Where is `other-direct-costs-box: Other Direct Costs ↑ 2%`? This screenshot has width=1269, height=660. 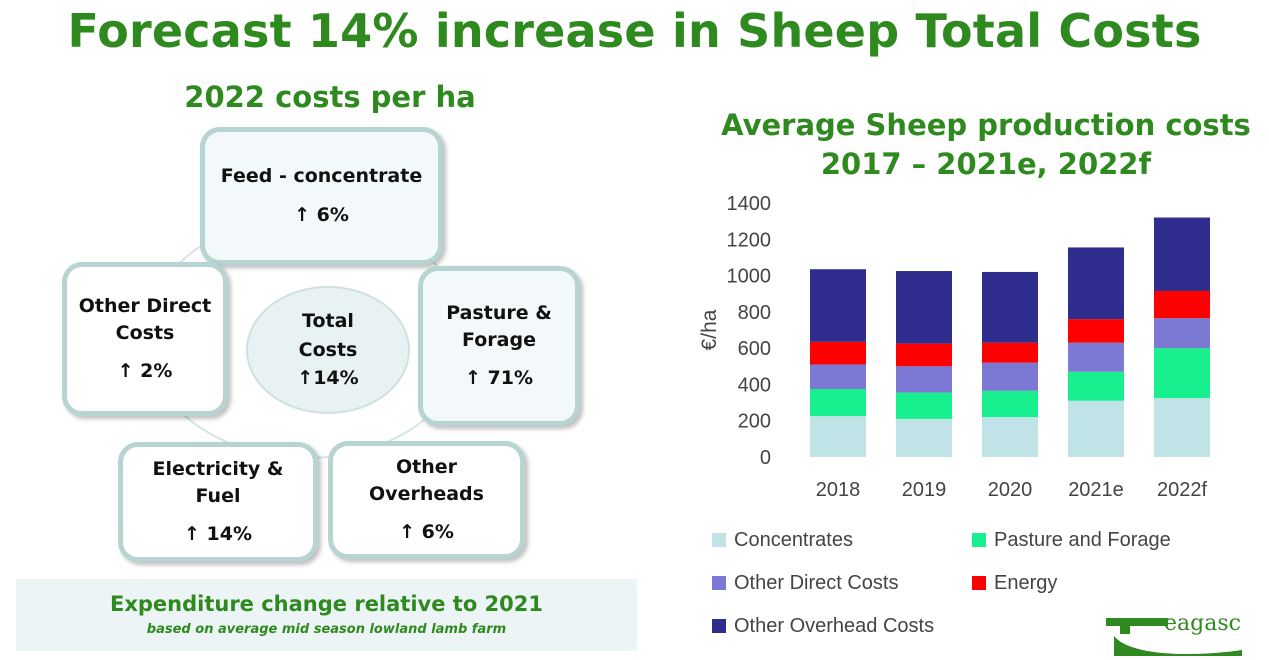
other-direct-costs-box: Other Direct Costs ↑ 2% is located at coordinates (145, 339).